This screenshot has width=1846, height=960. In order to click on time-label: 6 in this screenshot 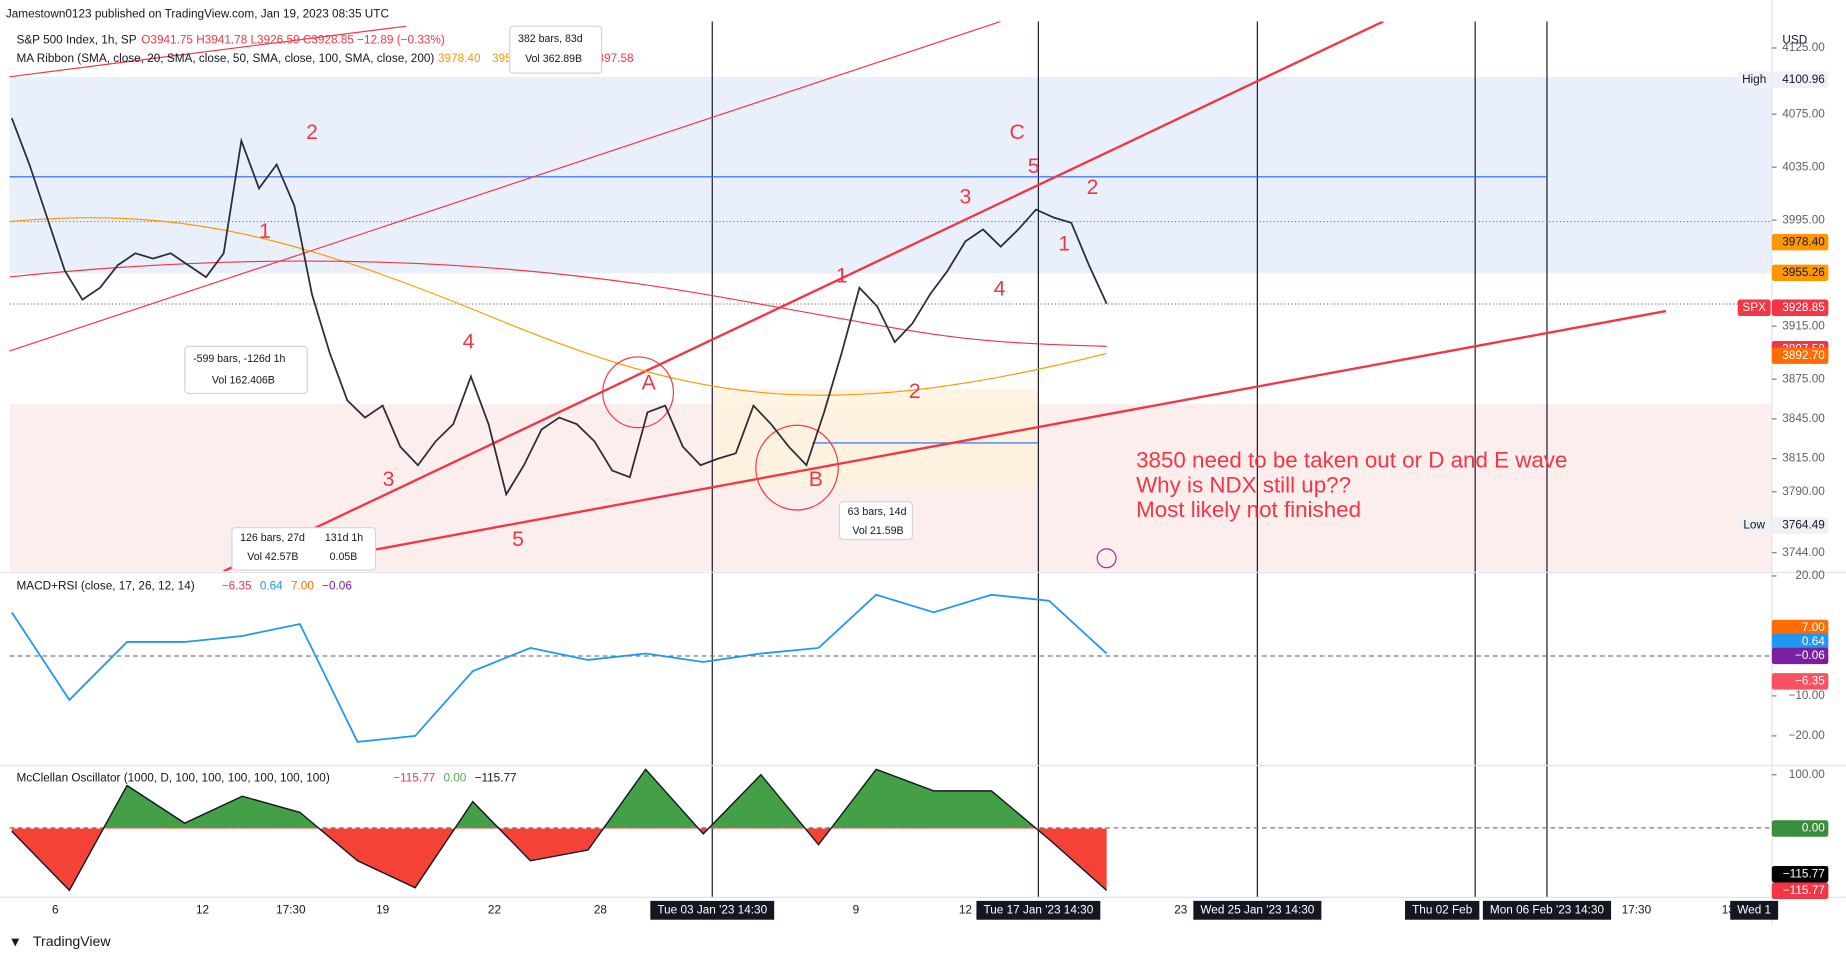, I will do `click(55, 909)`.